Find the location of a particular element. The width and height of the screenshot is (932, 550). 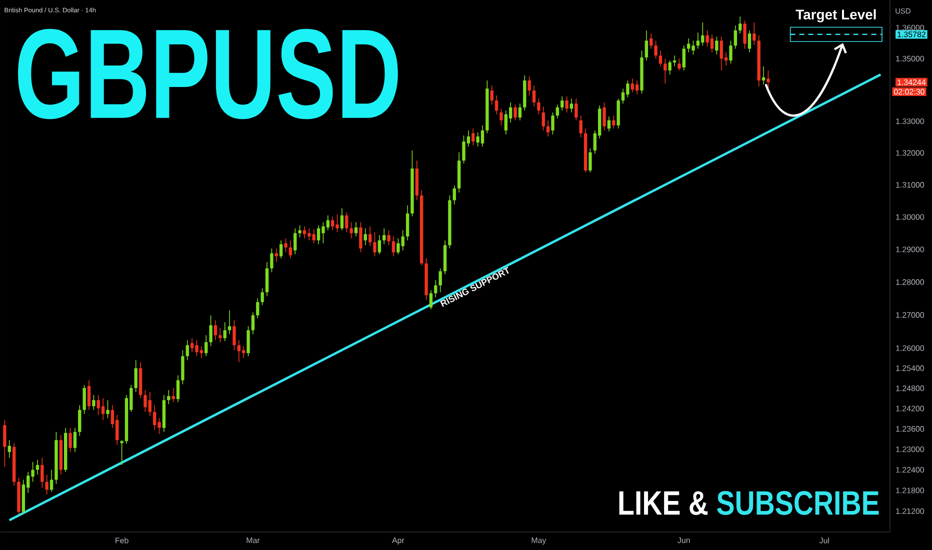

annotation: SUBSCRIBE is located at coordinates (798, 502).